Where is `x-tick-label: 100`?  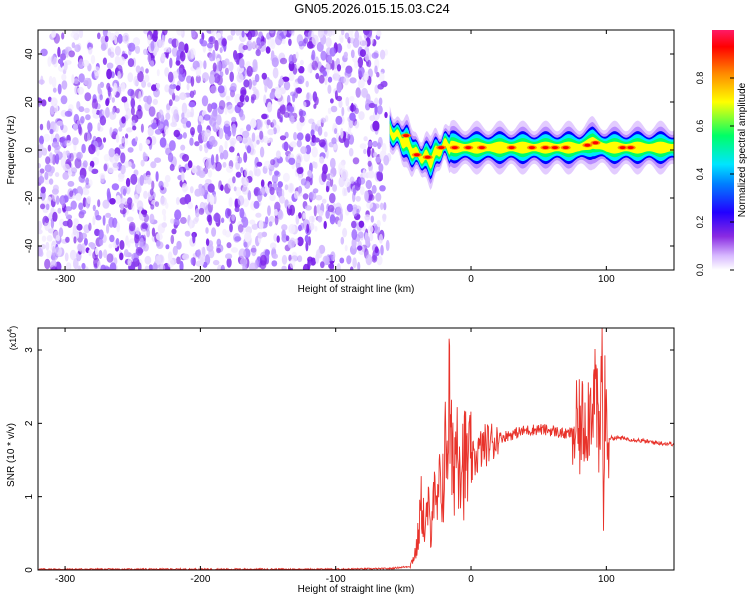 x-tick-label: 100 is located at coordinates (606, 579).